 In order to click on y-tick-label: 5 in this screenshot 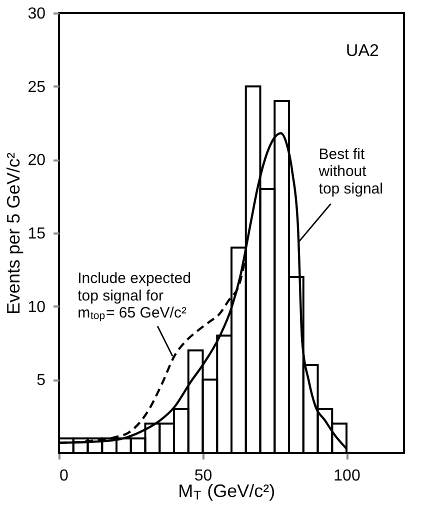, I will do `click(41, 381)`.